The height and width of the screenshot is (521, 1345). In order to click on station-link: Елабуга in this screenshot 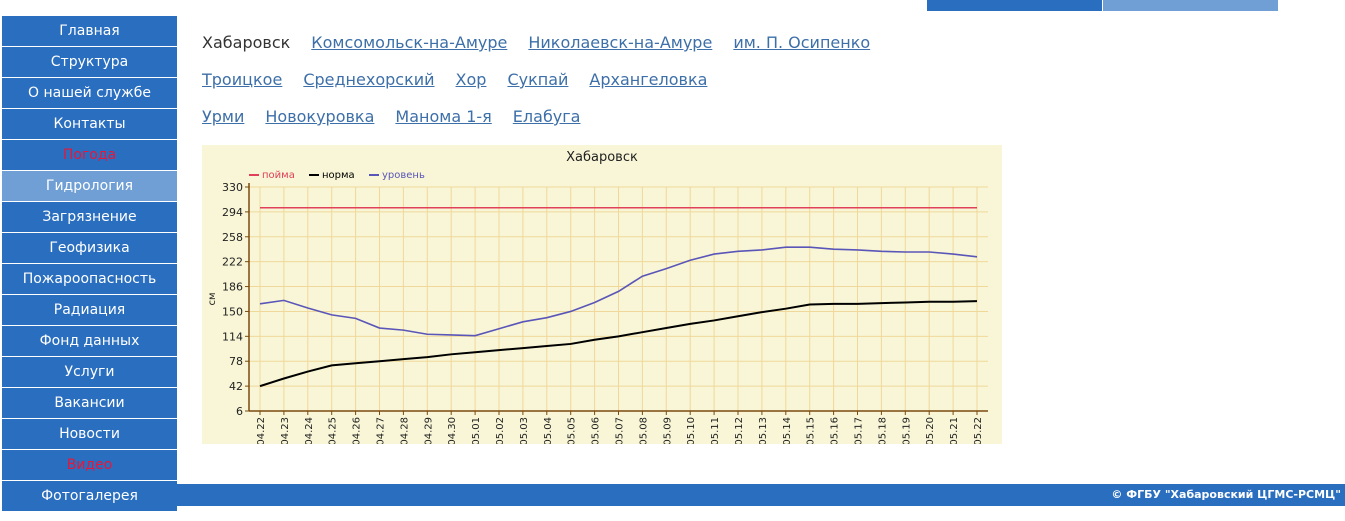, I will do `click(546, 116)`.